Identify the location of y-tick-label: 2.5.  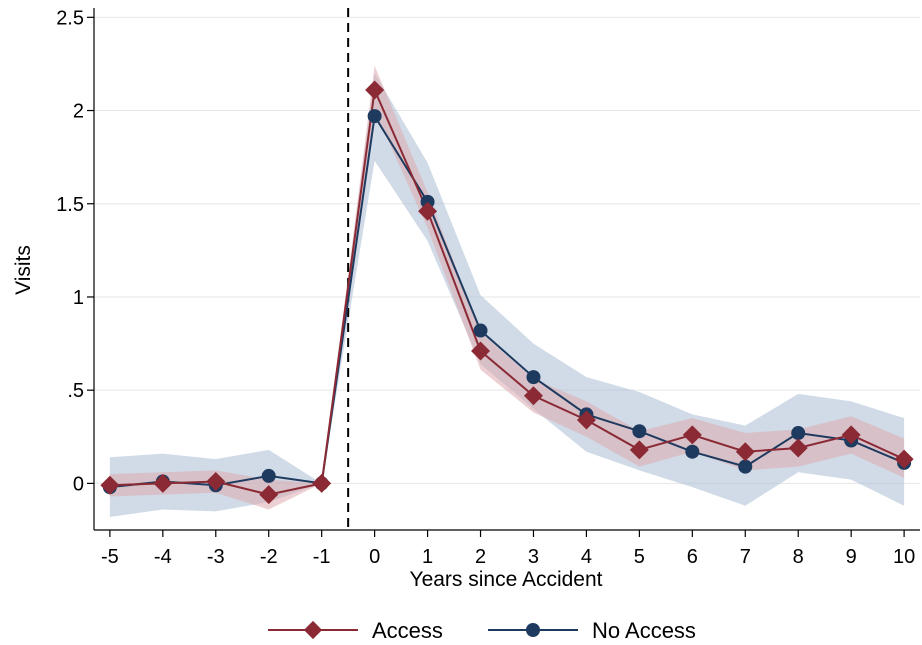
(70, 18).